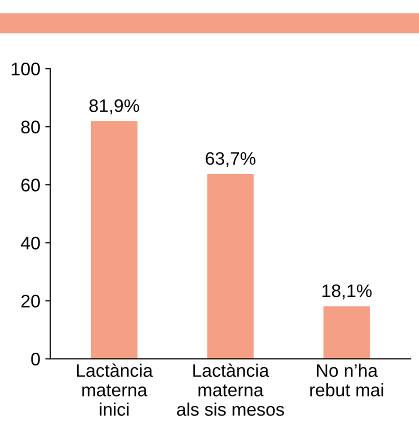 Image resolution: width=419 pixels, height=443 pixels. What do you see at coordinates (347, 292) in the screenshot?
I see `data-label: 18,1%` at bounding box center [347, 292].